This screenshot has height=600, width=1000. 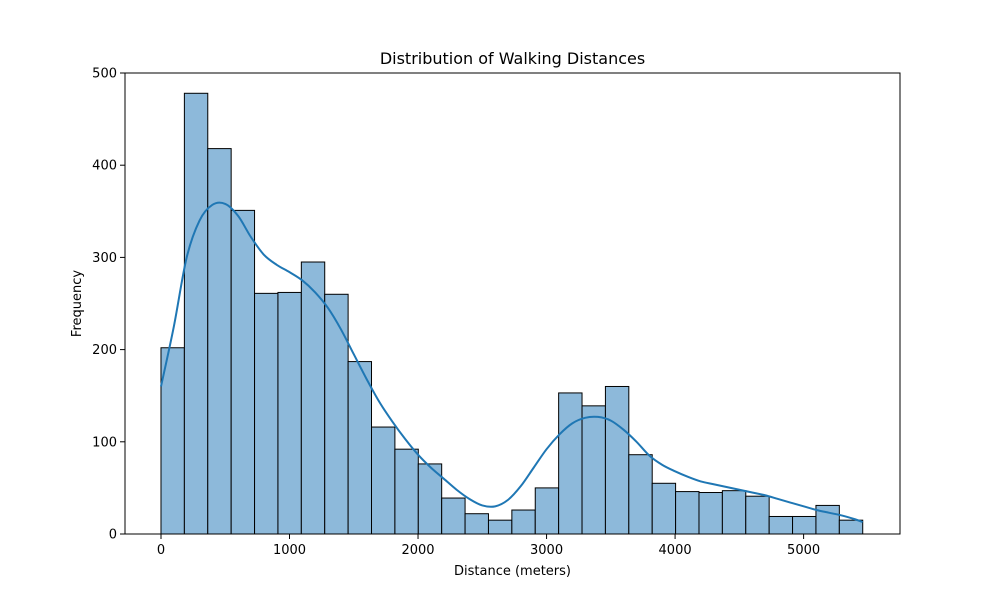 What do you see at coordinates (675, 550) in the screenshot?
I see `x-tick-label: 4000` at bounding box center [675, 550].